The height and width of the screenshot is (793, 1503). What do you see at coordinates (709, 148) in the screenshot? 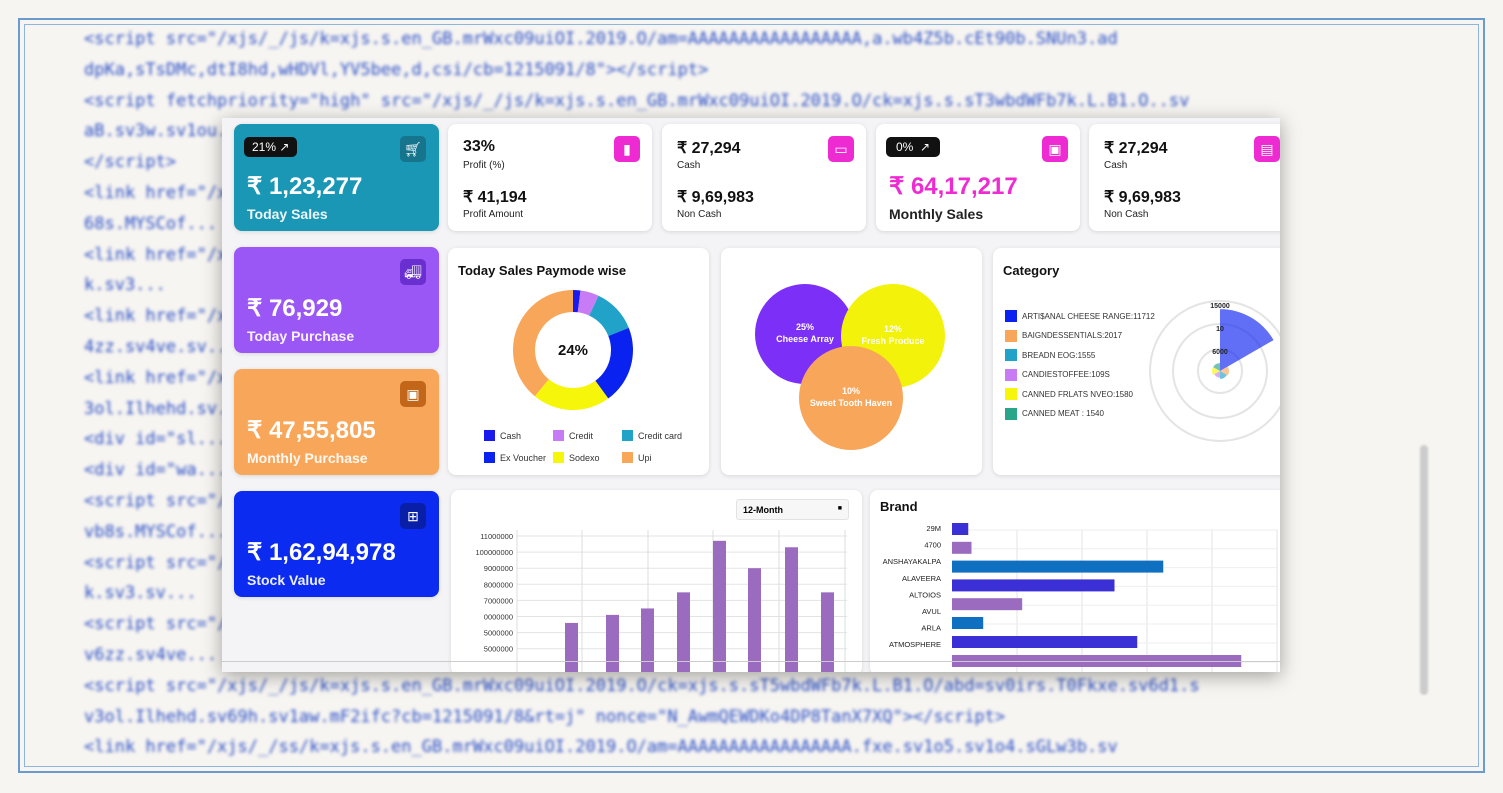
I see `cash-value: ₹ 27,294` at bounding box center [709, 148].